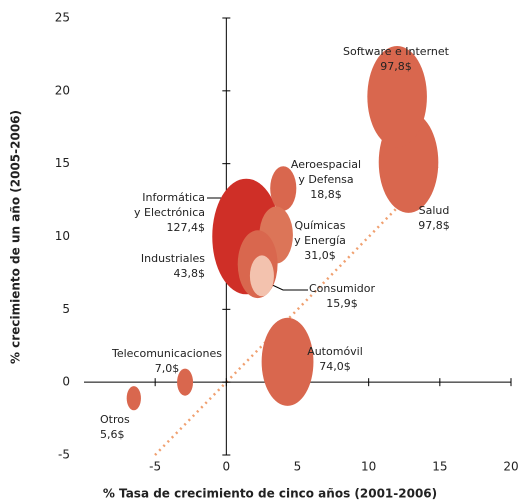 This screenshot has width=518, height=504. I want to click on value-label: 127,4$, so click(186, 227).